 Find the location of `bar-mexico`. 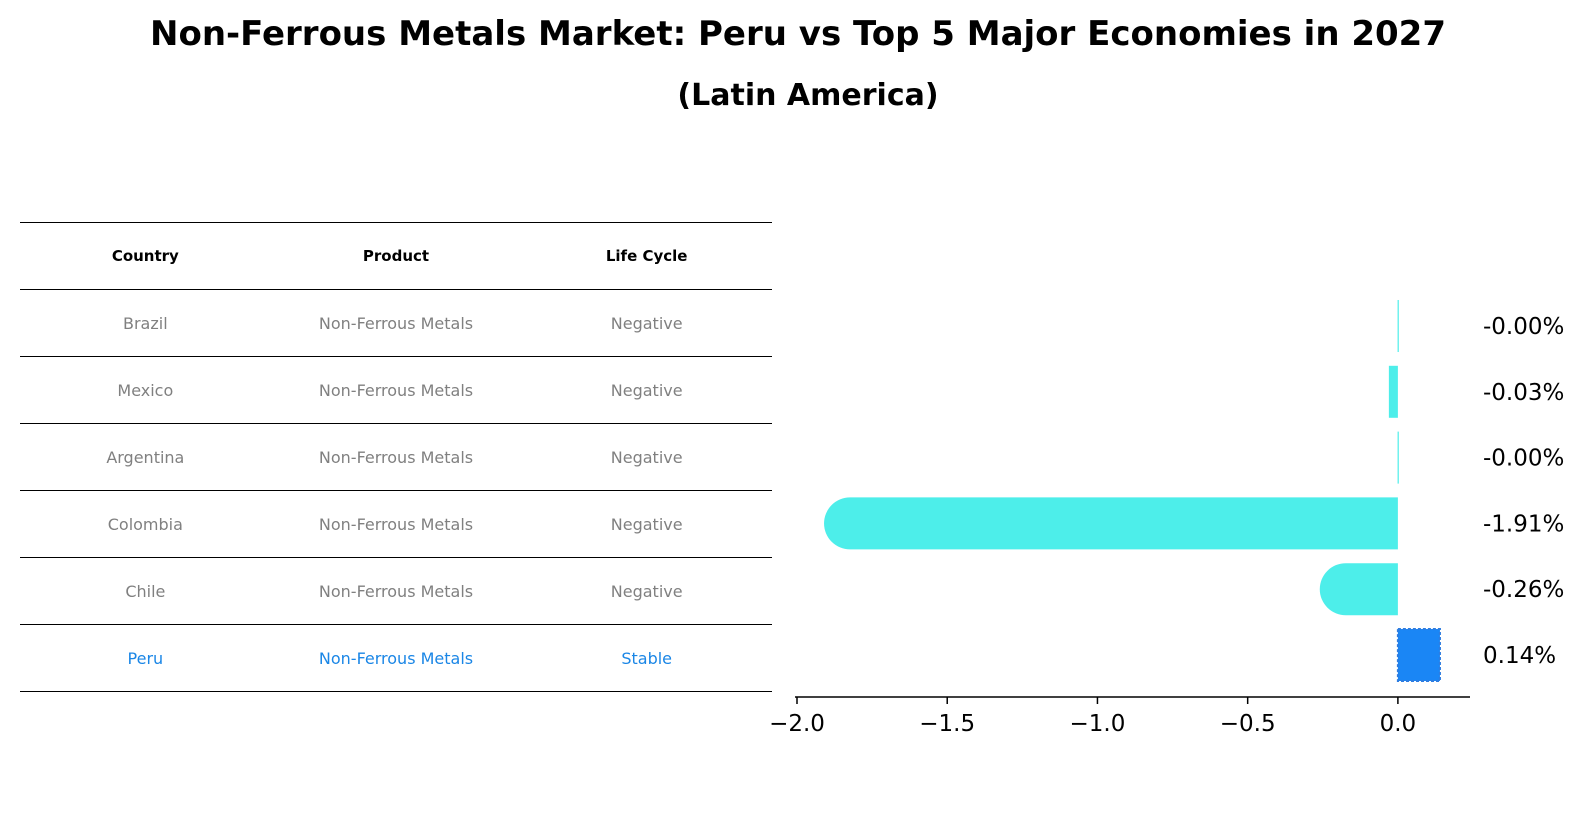

bar-mexico is located at coordinates (1393, 391).